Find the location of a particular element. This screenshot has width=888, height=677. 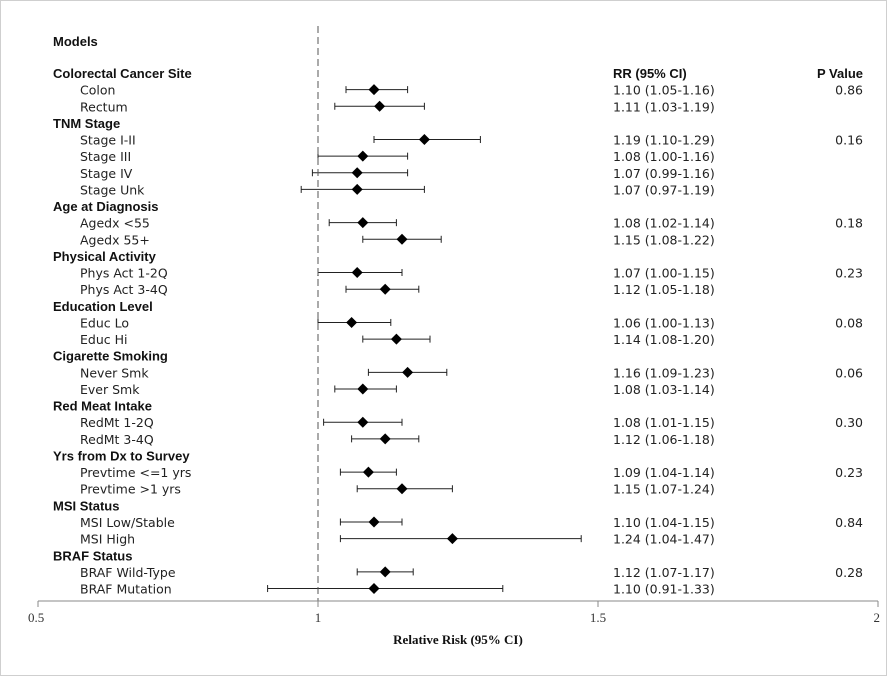

rr-ci-value: 1.12 (1.06-1.18) is located at coordinates (664, 439).